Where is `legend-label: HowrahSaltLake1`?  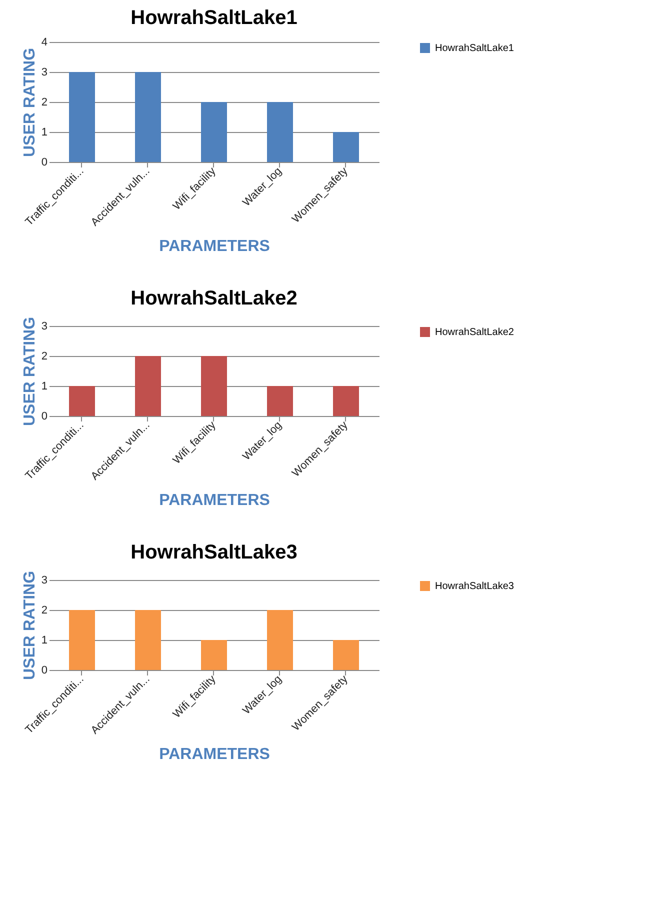
legend-label: HowrahSaltLake1 is located at coordinates (474, 48).